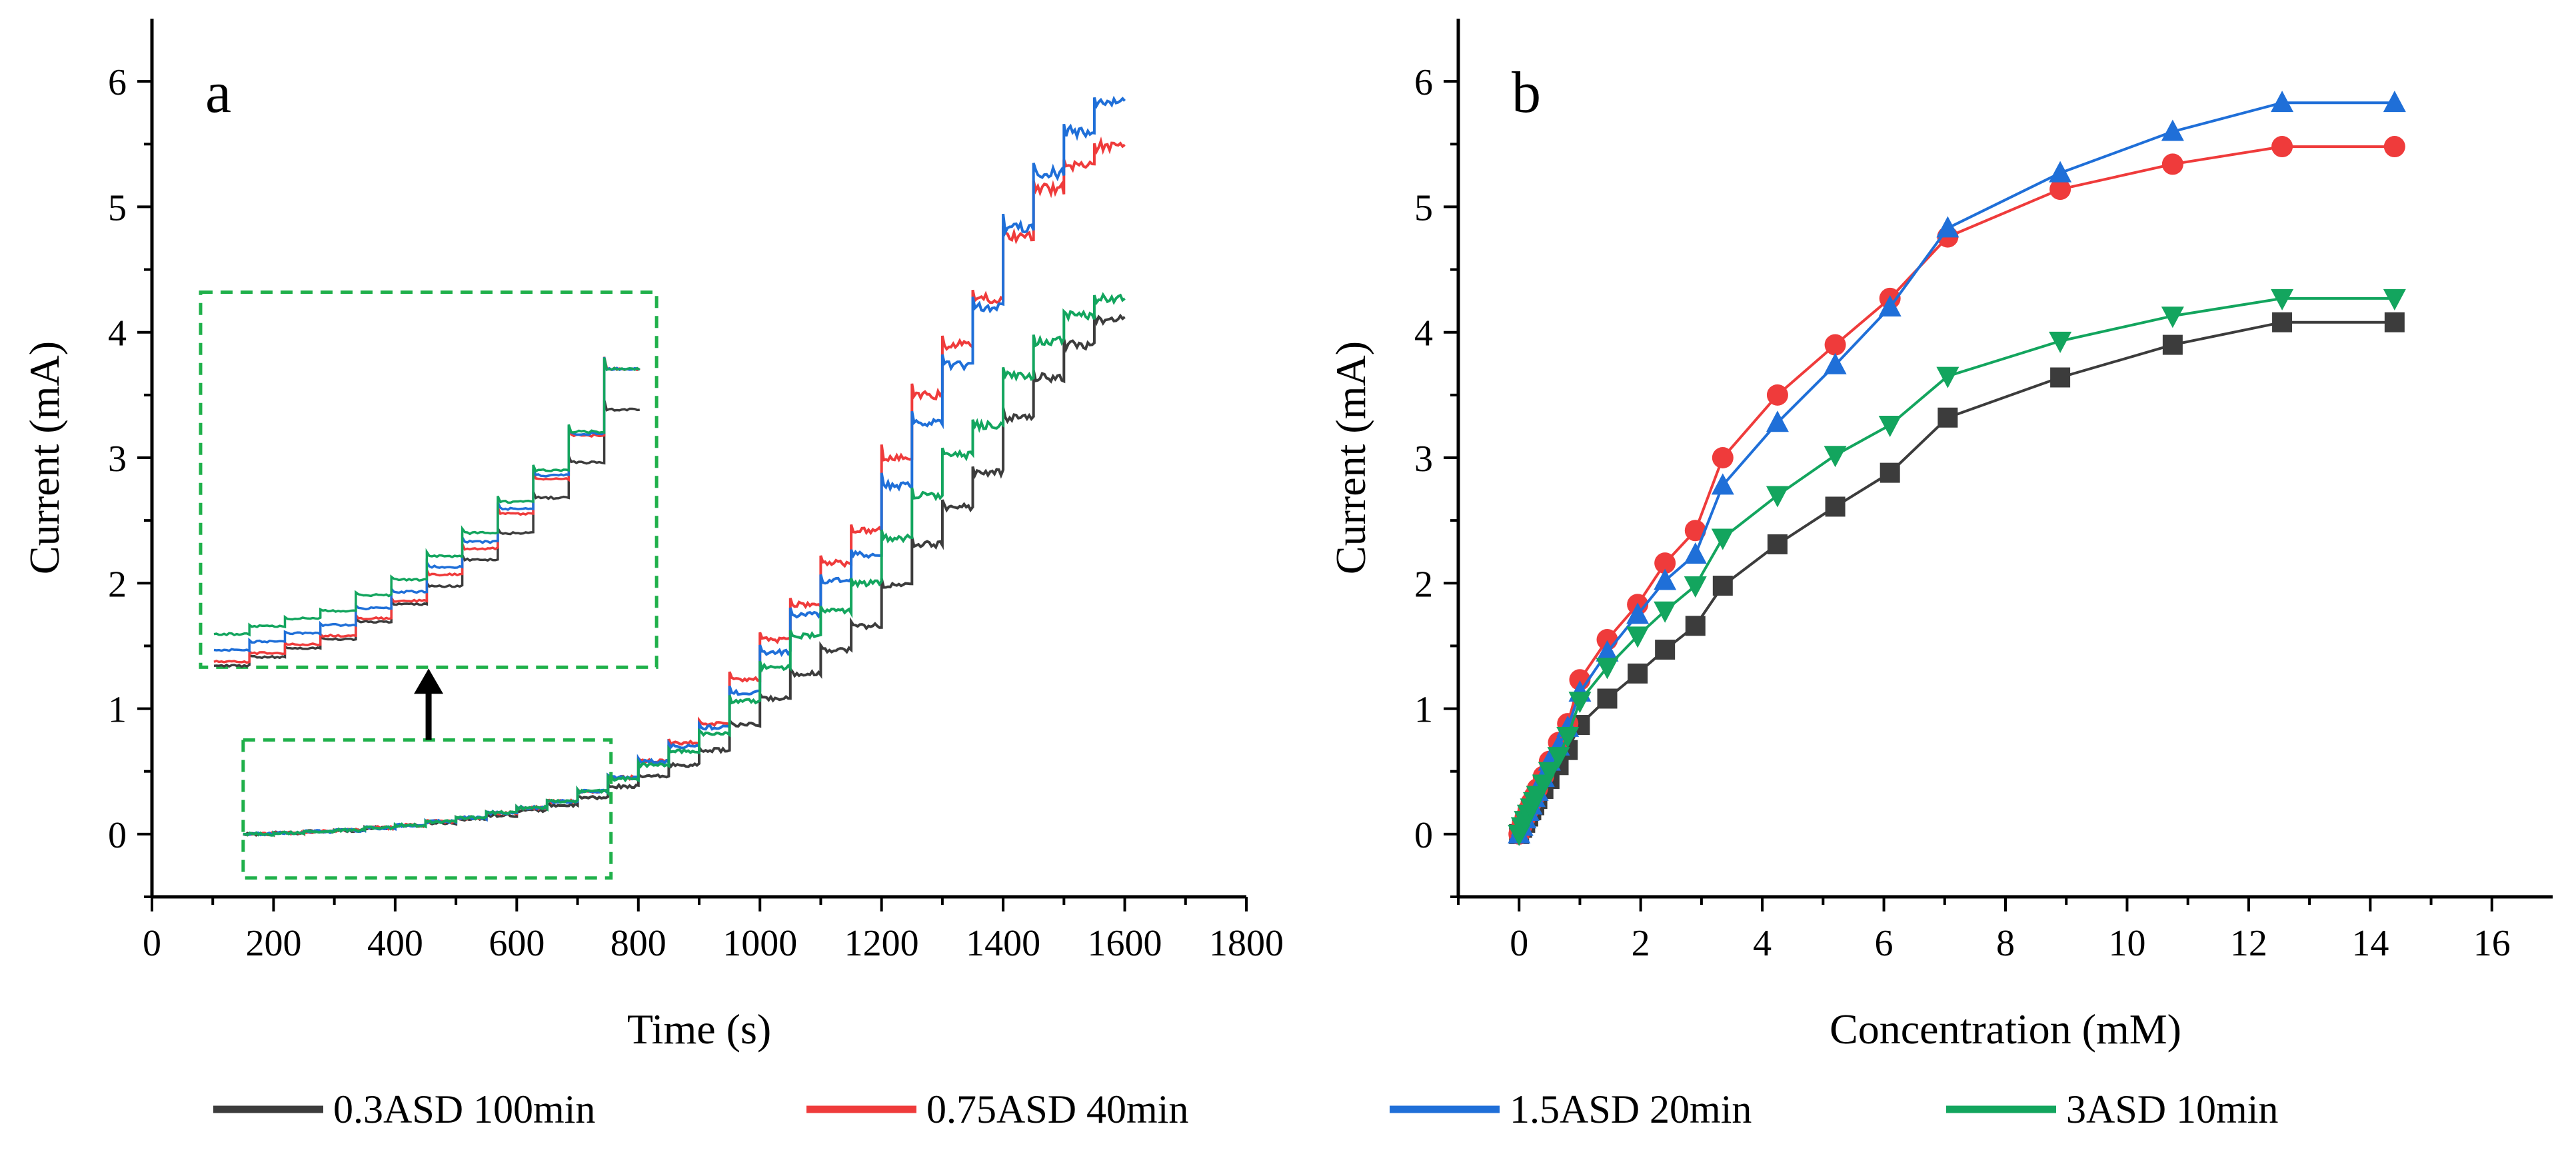  What do you see at coordinates (517, 943) in the screenshot?
I see `x-tick-label: 600` at bounding box center [517, 943].